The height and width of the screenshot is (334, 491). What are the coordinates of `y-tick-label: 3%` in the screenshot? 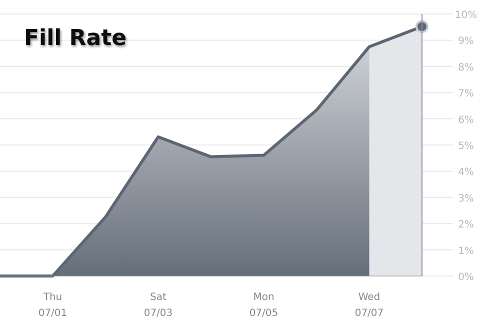 It's located at (466, 198).